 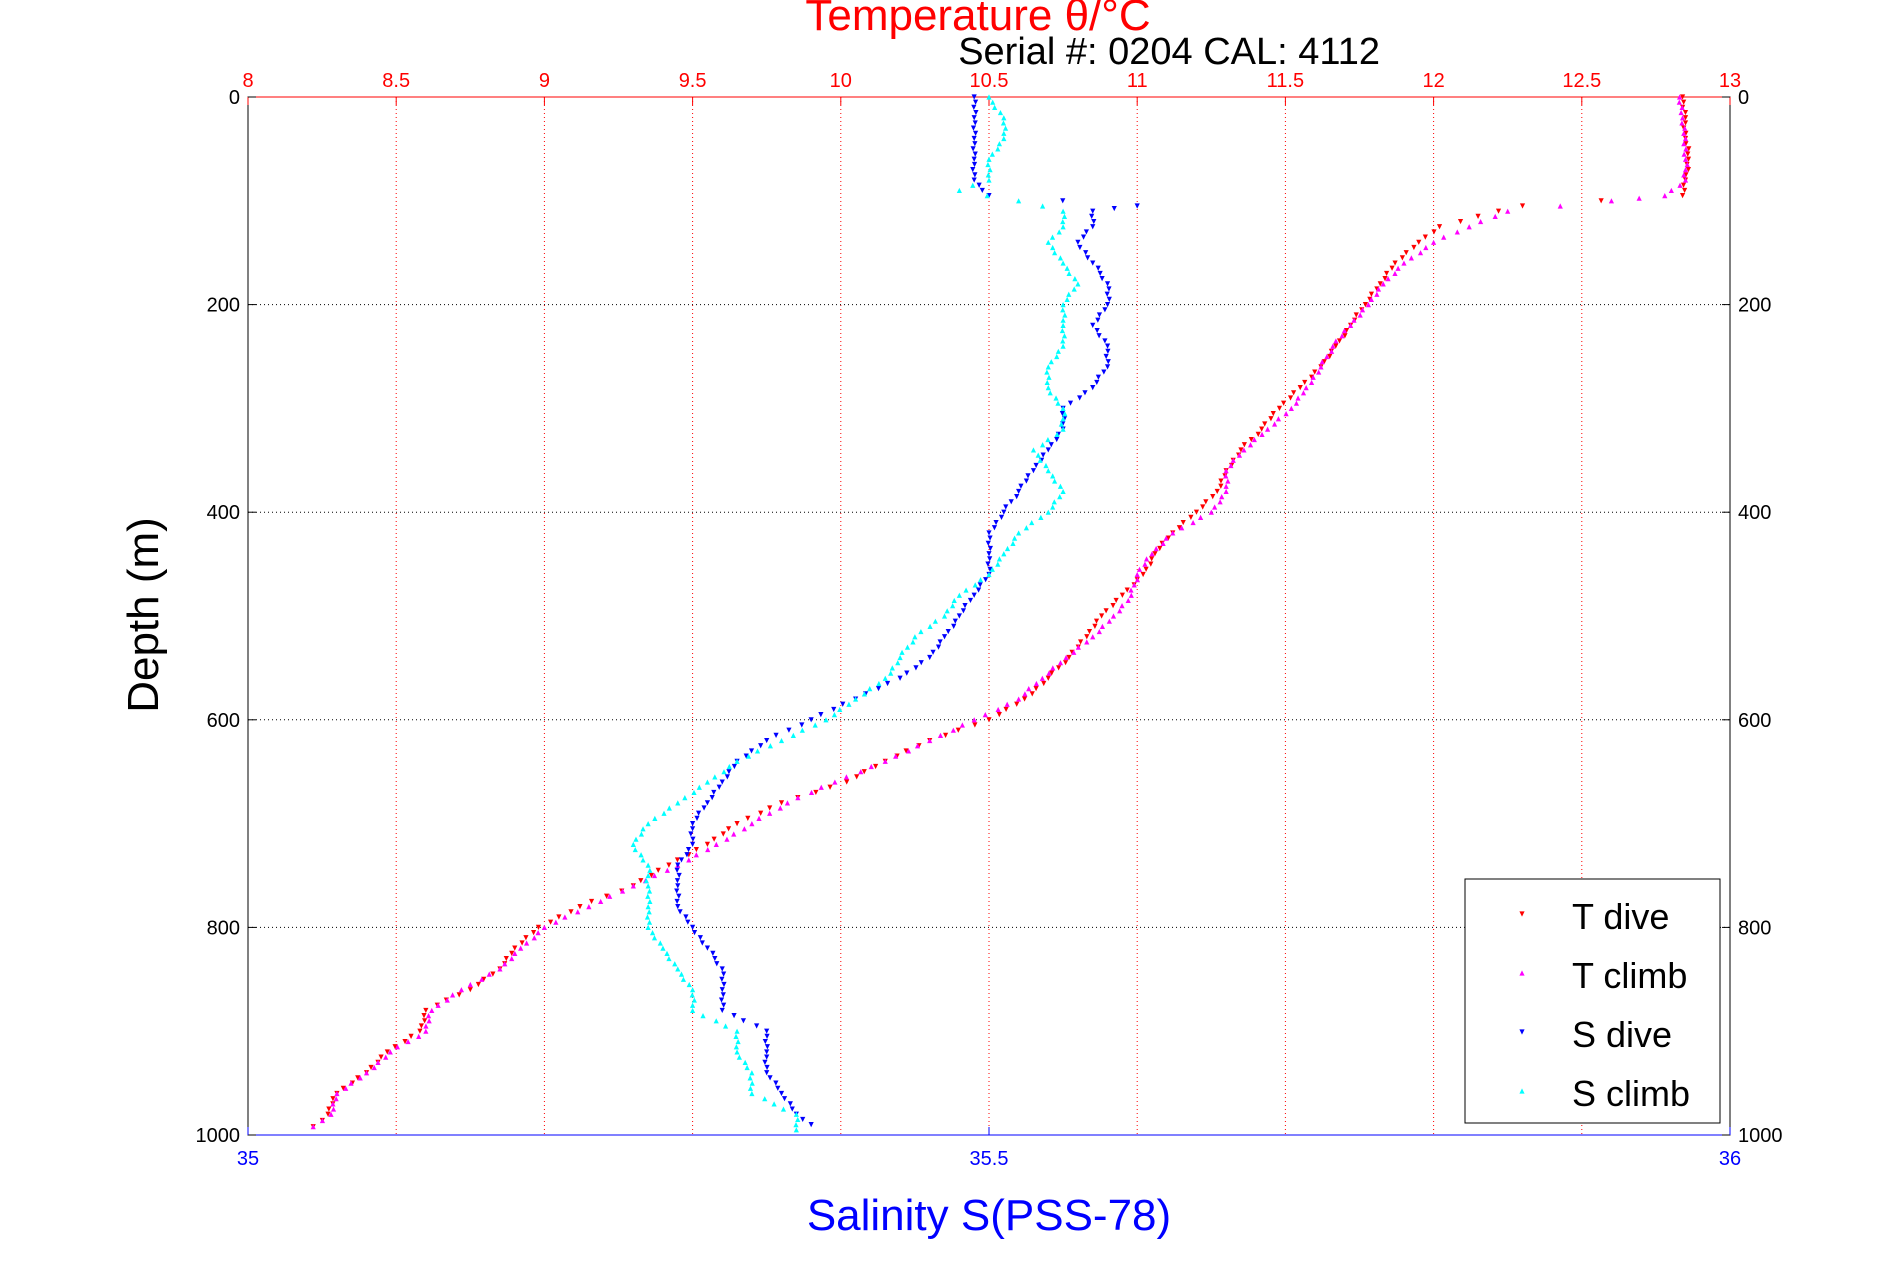 I want to click on depth-tick-label-right: 800, so click(x=1754, y=928).